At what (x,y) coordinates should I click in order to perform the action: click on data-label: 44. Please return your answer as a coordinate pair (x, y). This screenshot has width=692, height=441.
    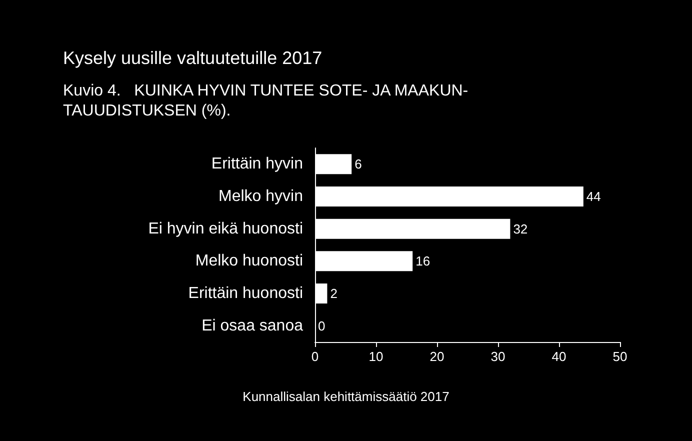
    Looking at the image, I should click on (593, 196).